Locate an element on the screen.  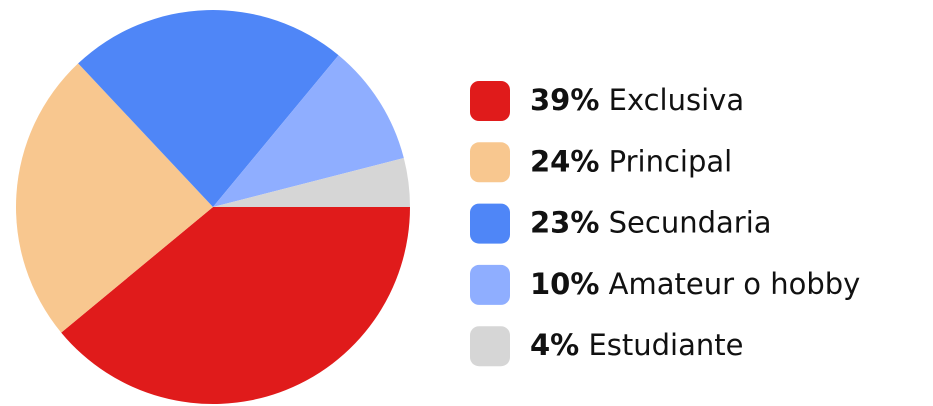
legend-label: 23% Secundaria is located at coordinates (651, 223).